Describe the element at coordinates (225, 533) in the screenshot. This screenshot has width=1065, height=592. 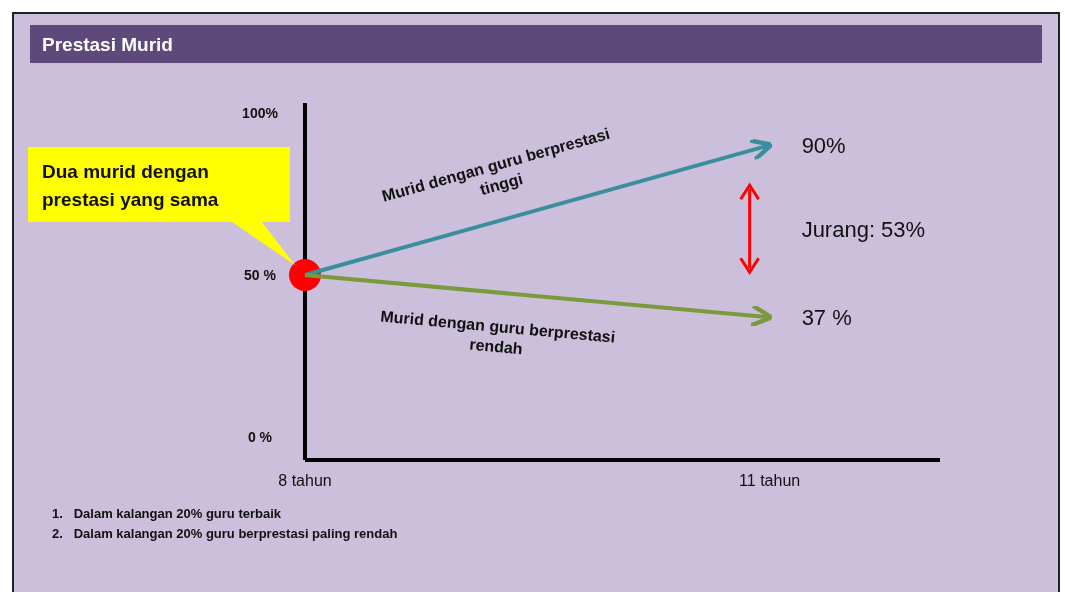
I see `text: 2. Dalam kalangan 20% guru berprestasi paling rendah` at that location.